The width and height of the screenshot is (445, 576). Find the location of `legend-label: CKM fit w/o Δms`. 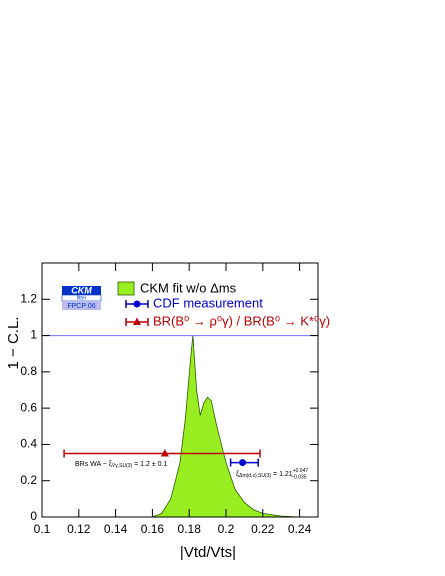

legend-label: CKM fit w/o Δms is located at coordinates (188, 287).